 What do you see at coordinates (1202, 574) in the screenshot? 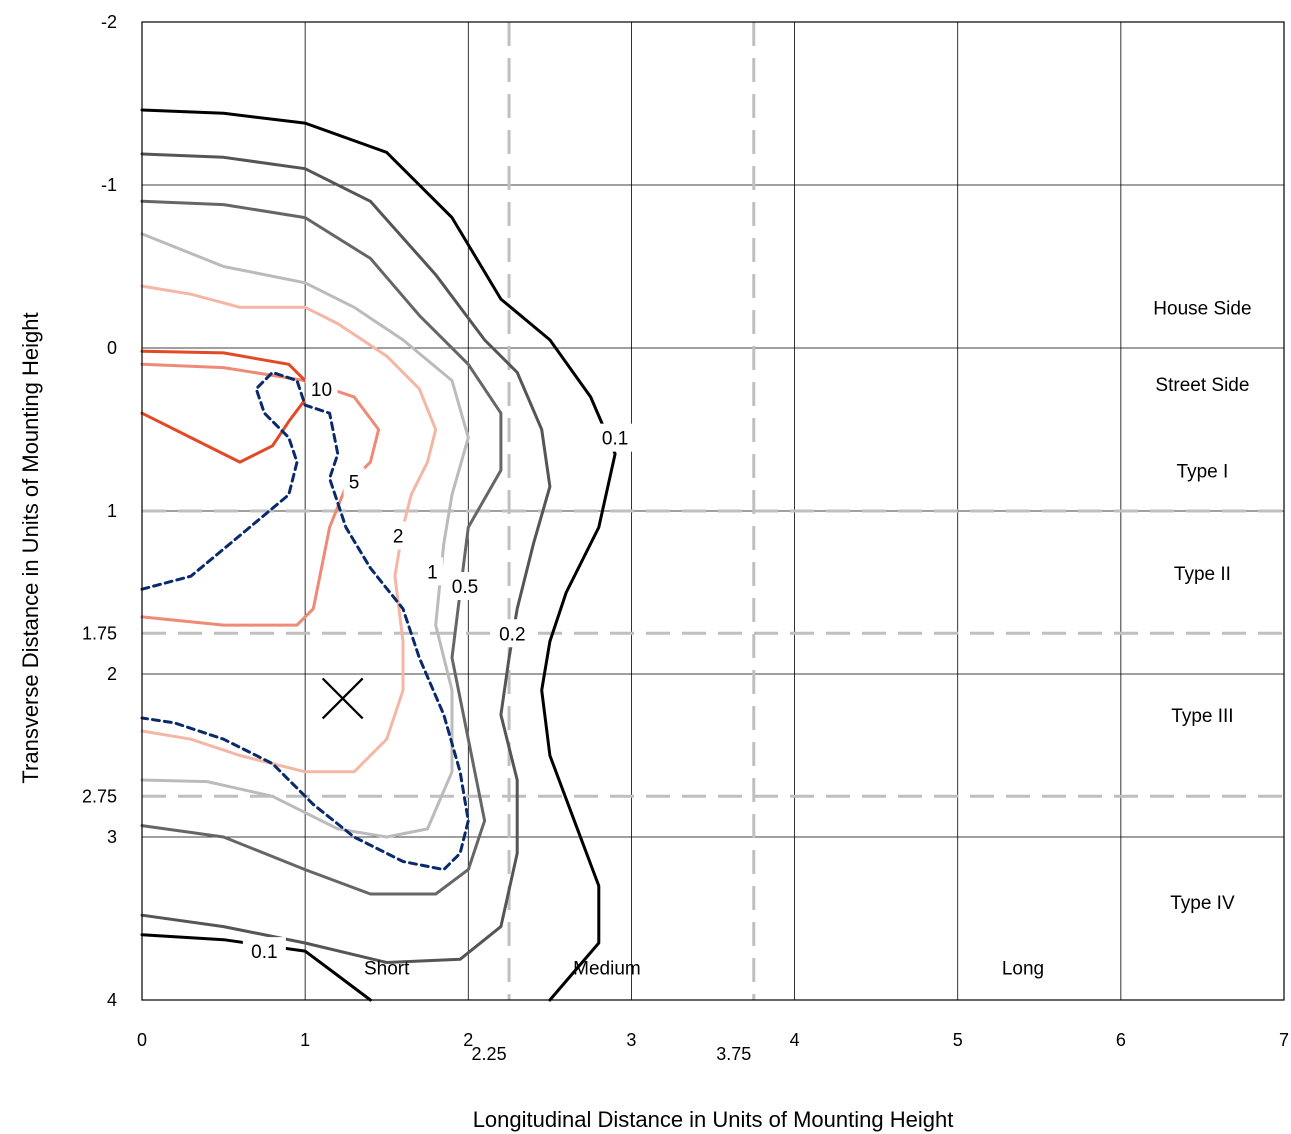
I see `region-label: Type II` at bounding box center [1202, 574].